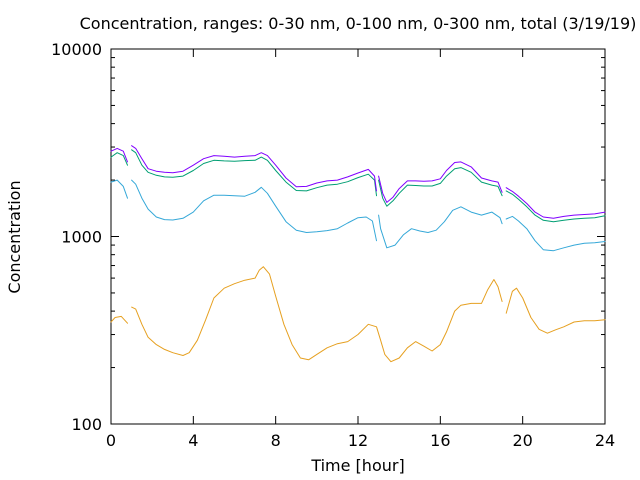 Image resolution: width=640 pixels, height=480 pixels. Describe the element at coordinates (81, 237) in the screenshot. I see `y-tick-label: 1000` at that location.